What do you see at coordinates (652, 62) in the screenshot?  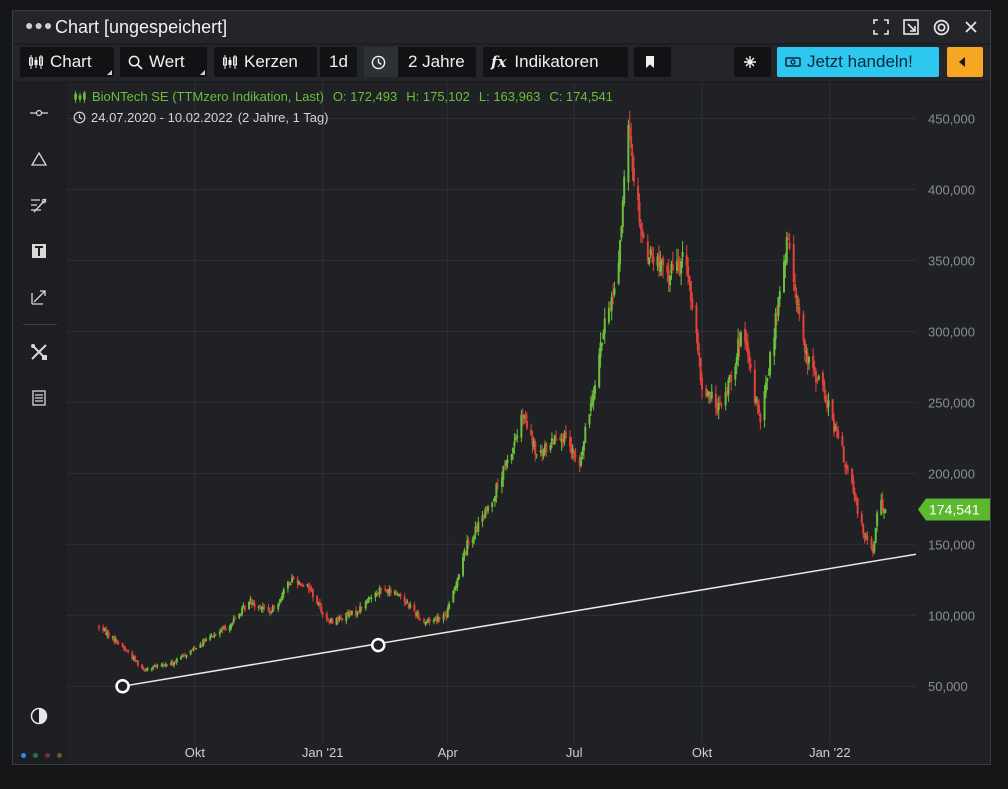 I see `bookmark-button` at bounding box center [652, 62].